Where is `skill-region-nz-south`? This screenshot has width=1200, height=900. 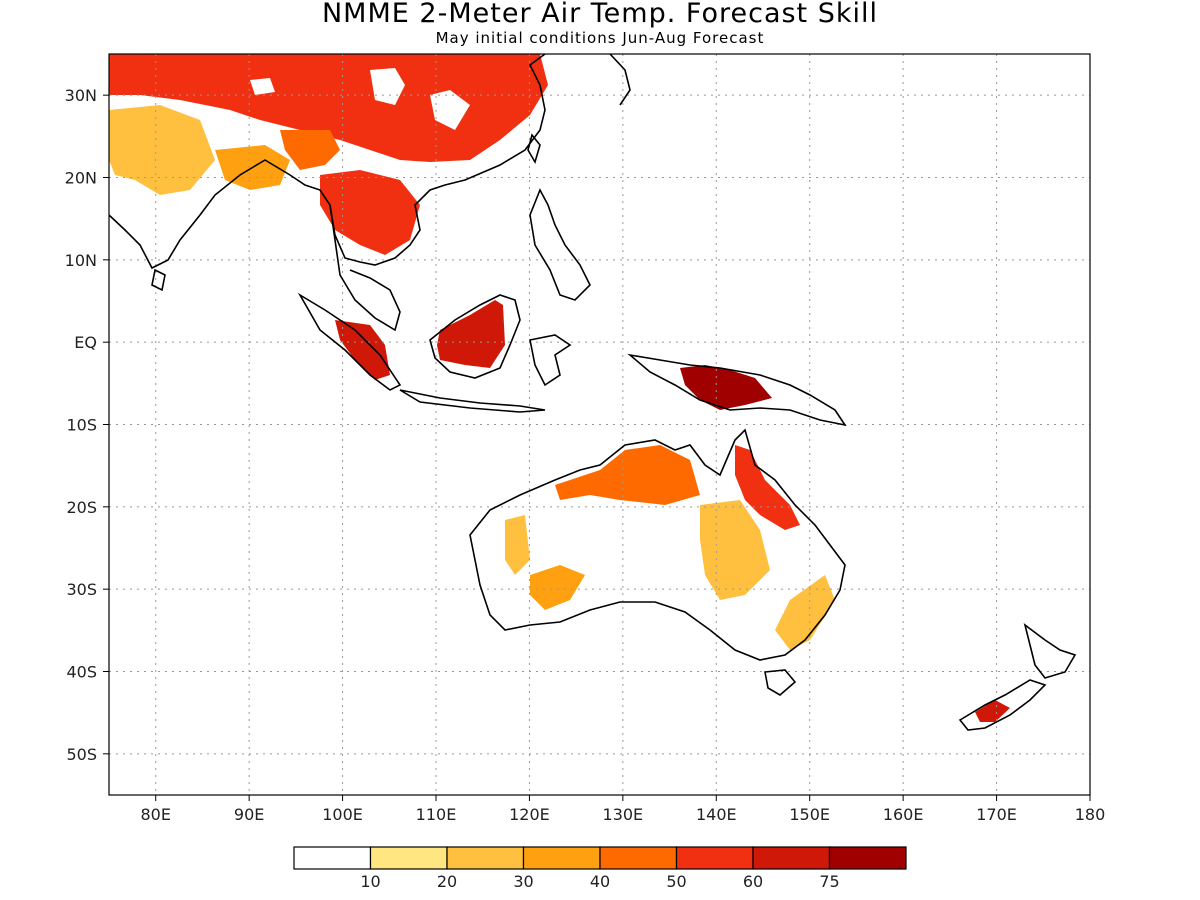 skill-region-nz-south is located at coordinates (992, 711).